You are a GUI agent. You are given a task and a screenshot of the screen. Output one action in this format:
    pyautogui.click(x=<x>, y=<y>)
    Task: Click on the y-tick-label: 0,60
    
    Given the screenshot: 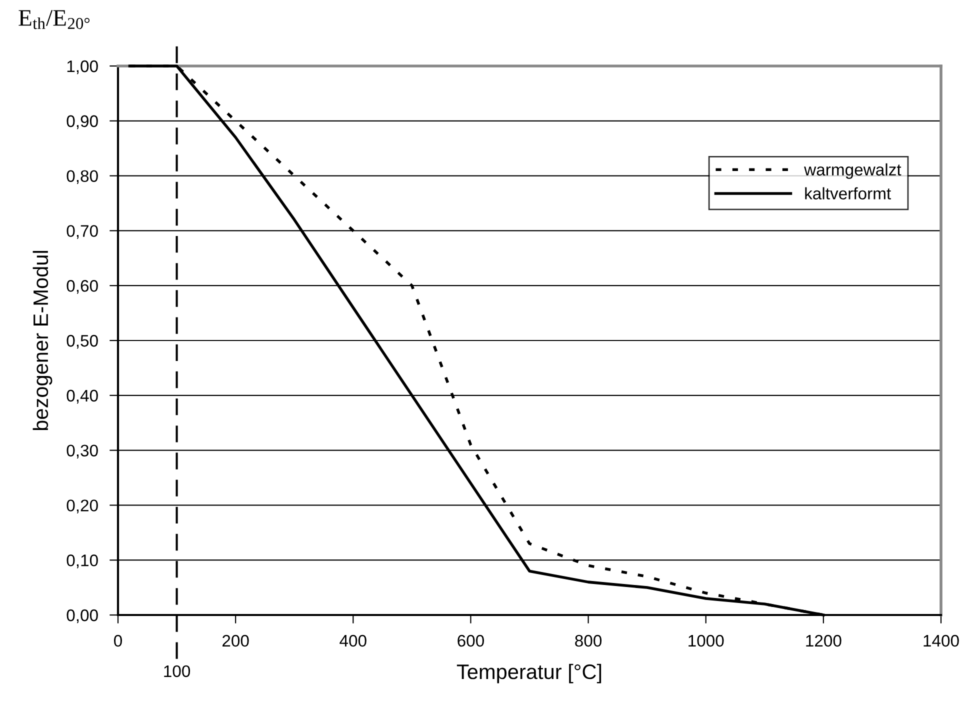 What is the action you would take?
    pyautogui.click(x=82, y=287)
    